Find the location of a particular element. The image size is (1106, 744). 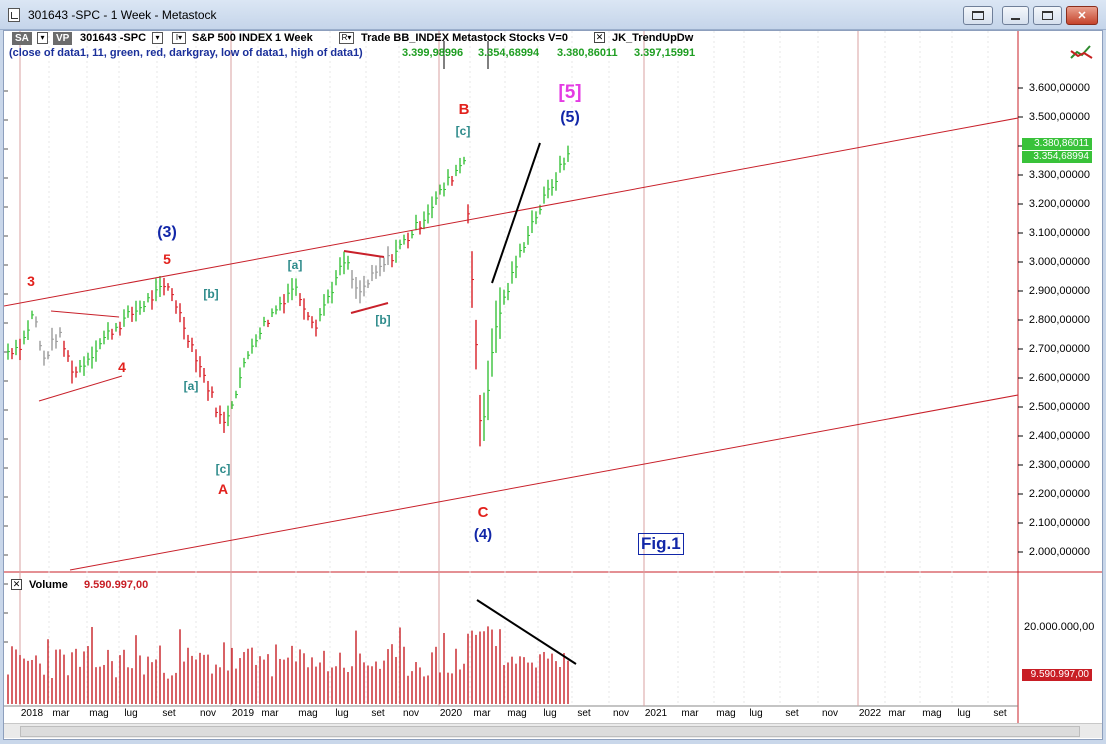

ohlc-low: 3.380,86011 is located at coordinates (587, 53).